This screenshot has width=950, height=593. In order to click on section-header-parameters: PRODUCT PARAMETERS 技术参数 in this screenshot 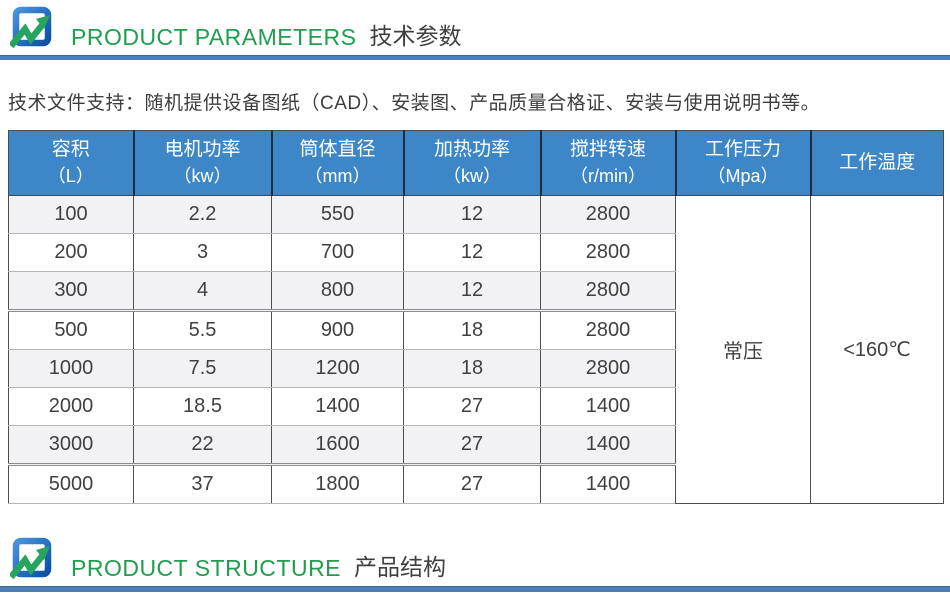, I will do `click(235, 29)`.